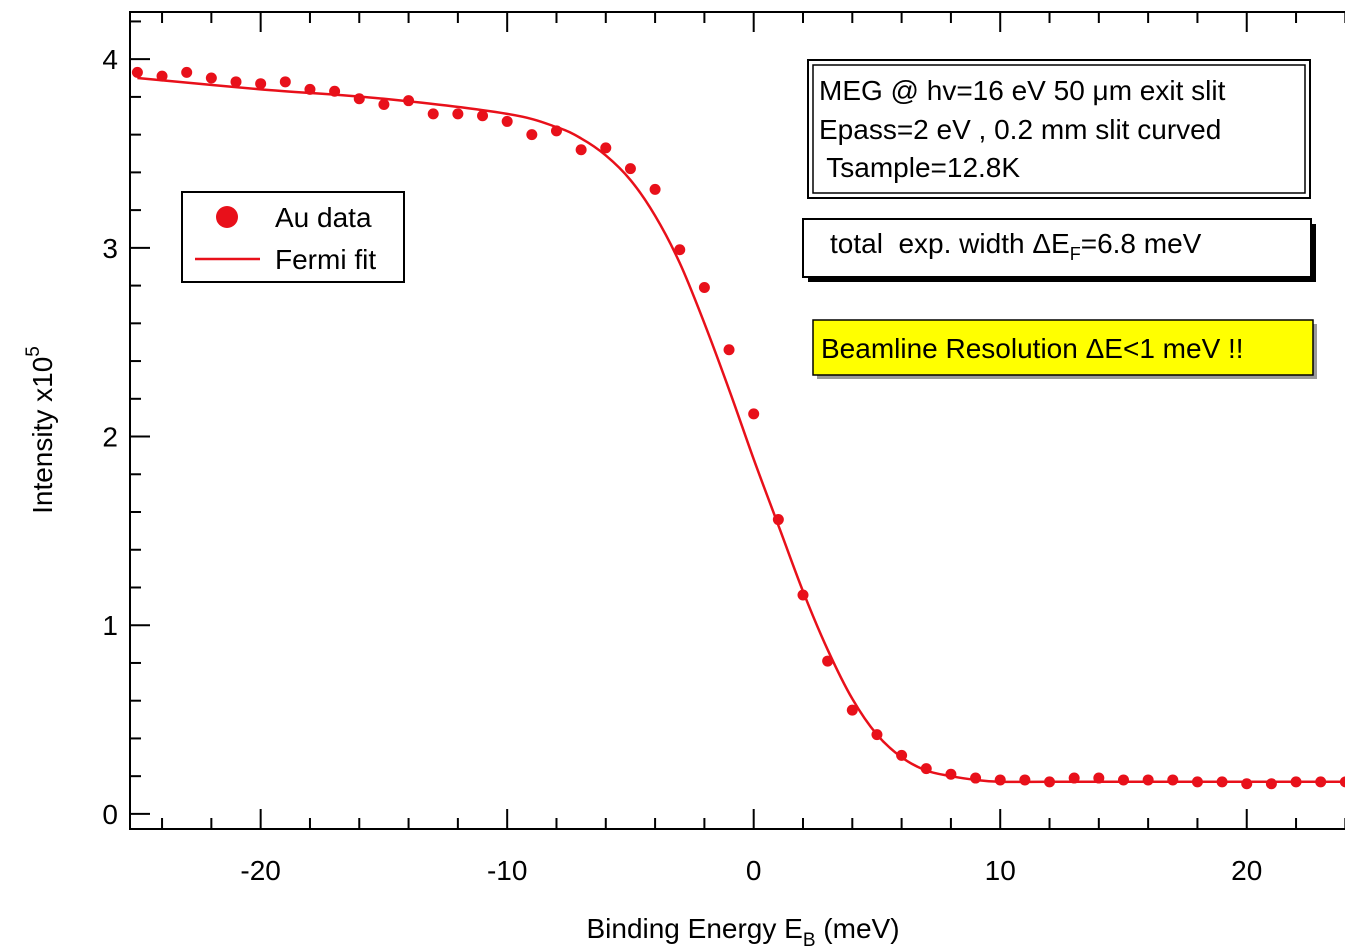 The width and height of the screenshot is (1345, 950). I want to click on y-tick-label: 2, so click(110, 437).